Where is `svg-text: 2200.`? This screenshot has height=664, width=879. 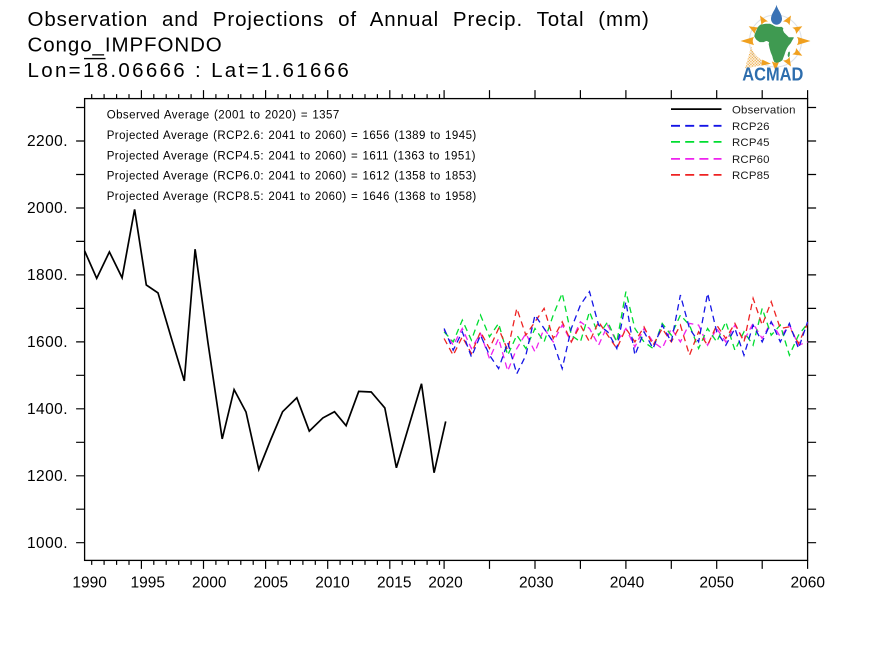
svg-text: 2200. is located at coordinates (47, 141).